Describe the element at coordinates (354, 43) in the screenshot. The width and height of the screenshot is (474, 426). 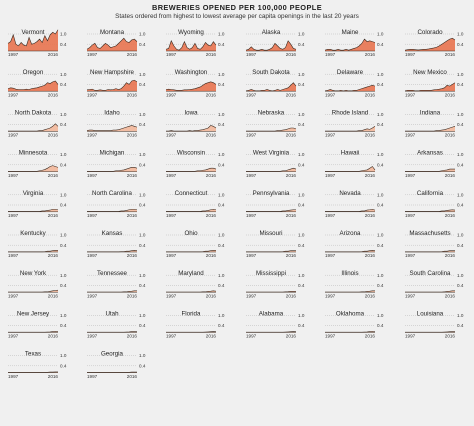
I see `panel-maine: Maine 1.0 0.4 1997 2016` at that location.